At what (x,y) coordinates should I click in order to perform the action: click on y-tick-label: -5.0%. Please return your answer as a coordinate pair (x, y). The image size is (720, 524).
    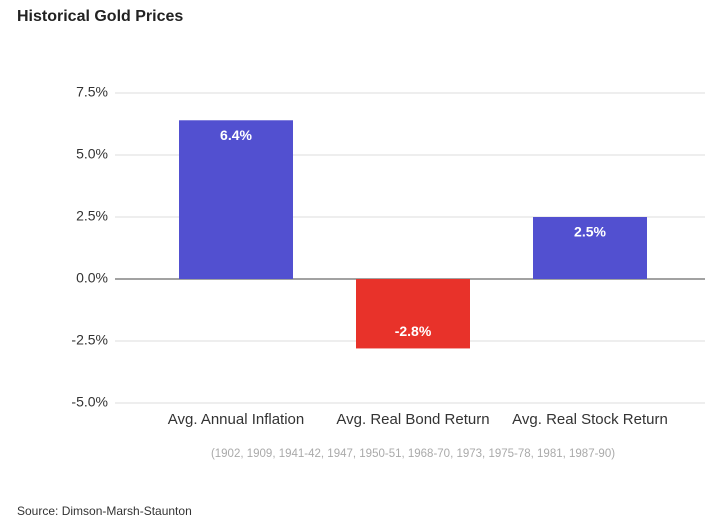
    Looking at the image, I should click on (89, 402).